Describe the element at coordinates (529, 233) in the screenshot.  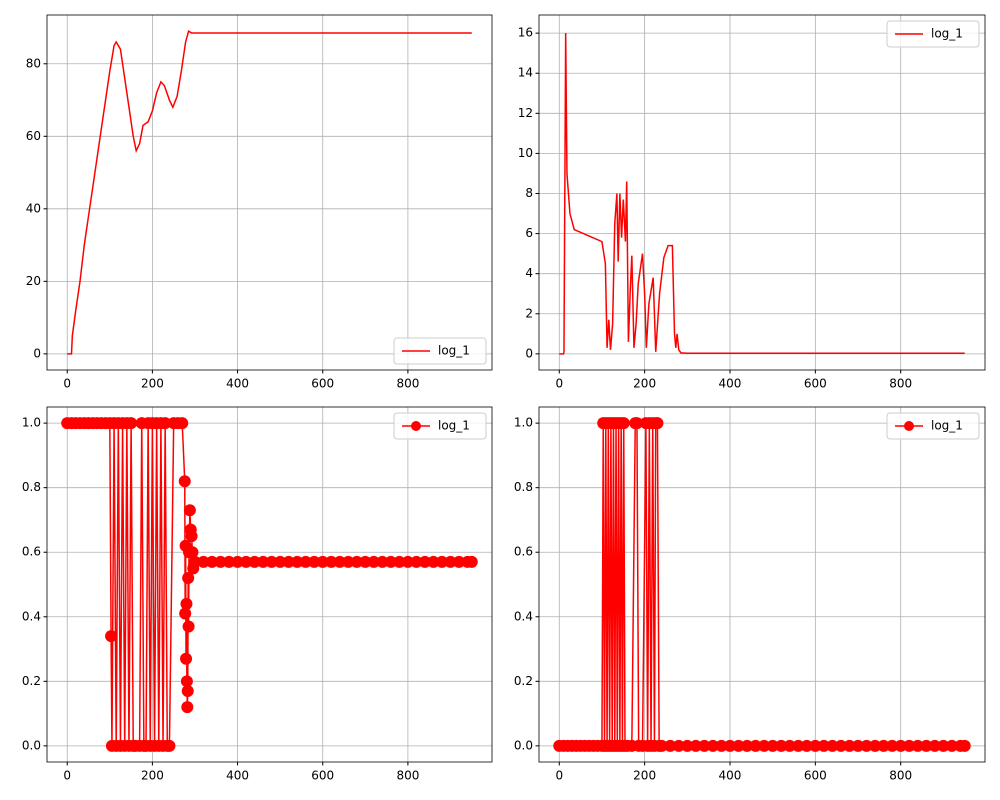
I see `y-tick-label: 6` at that location.